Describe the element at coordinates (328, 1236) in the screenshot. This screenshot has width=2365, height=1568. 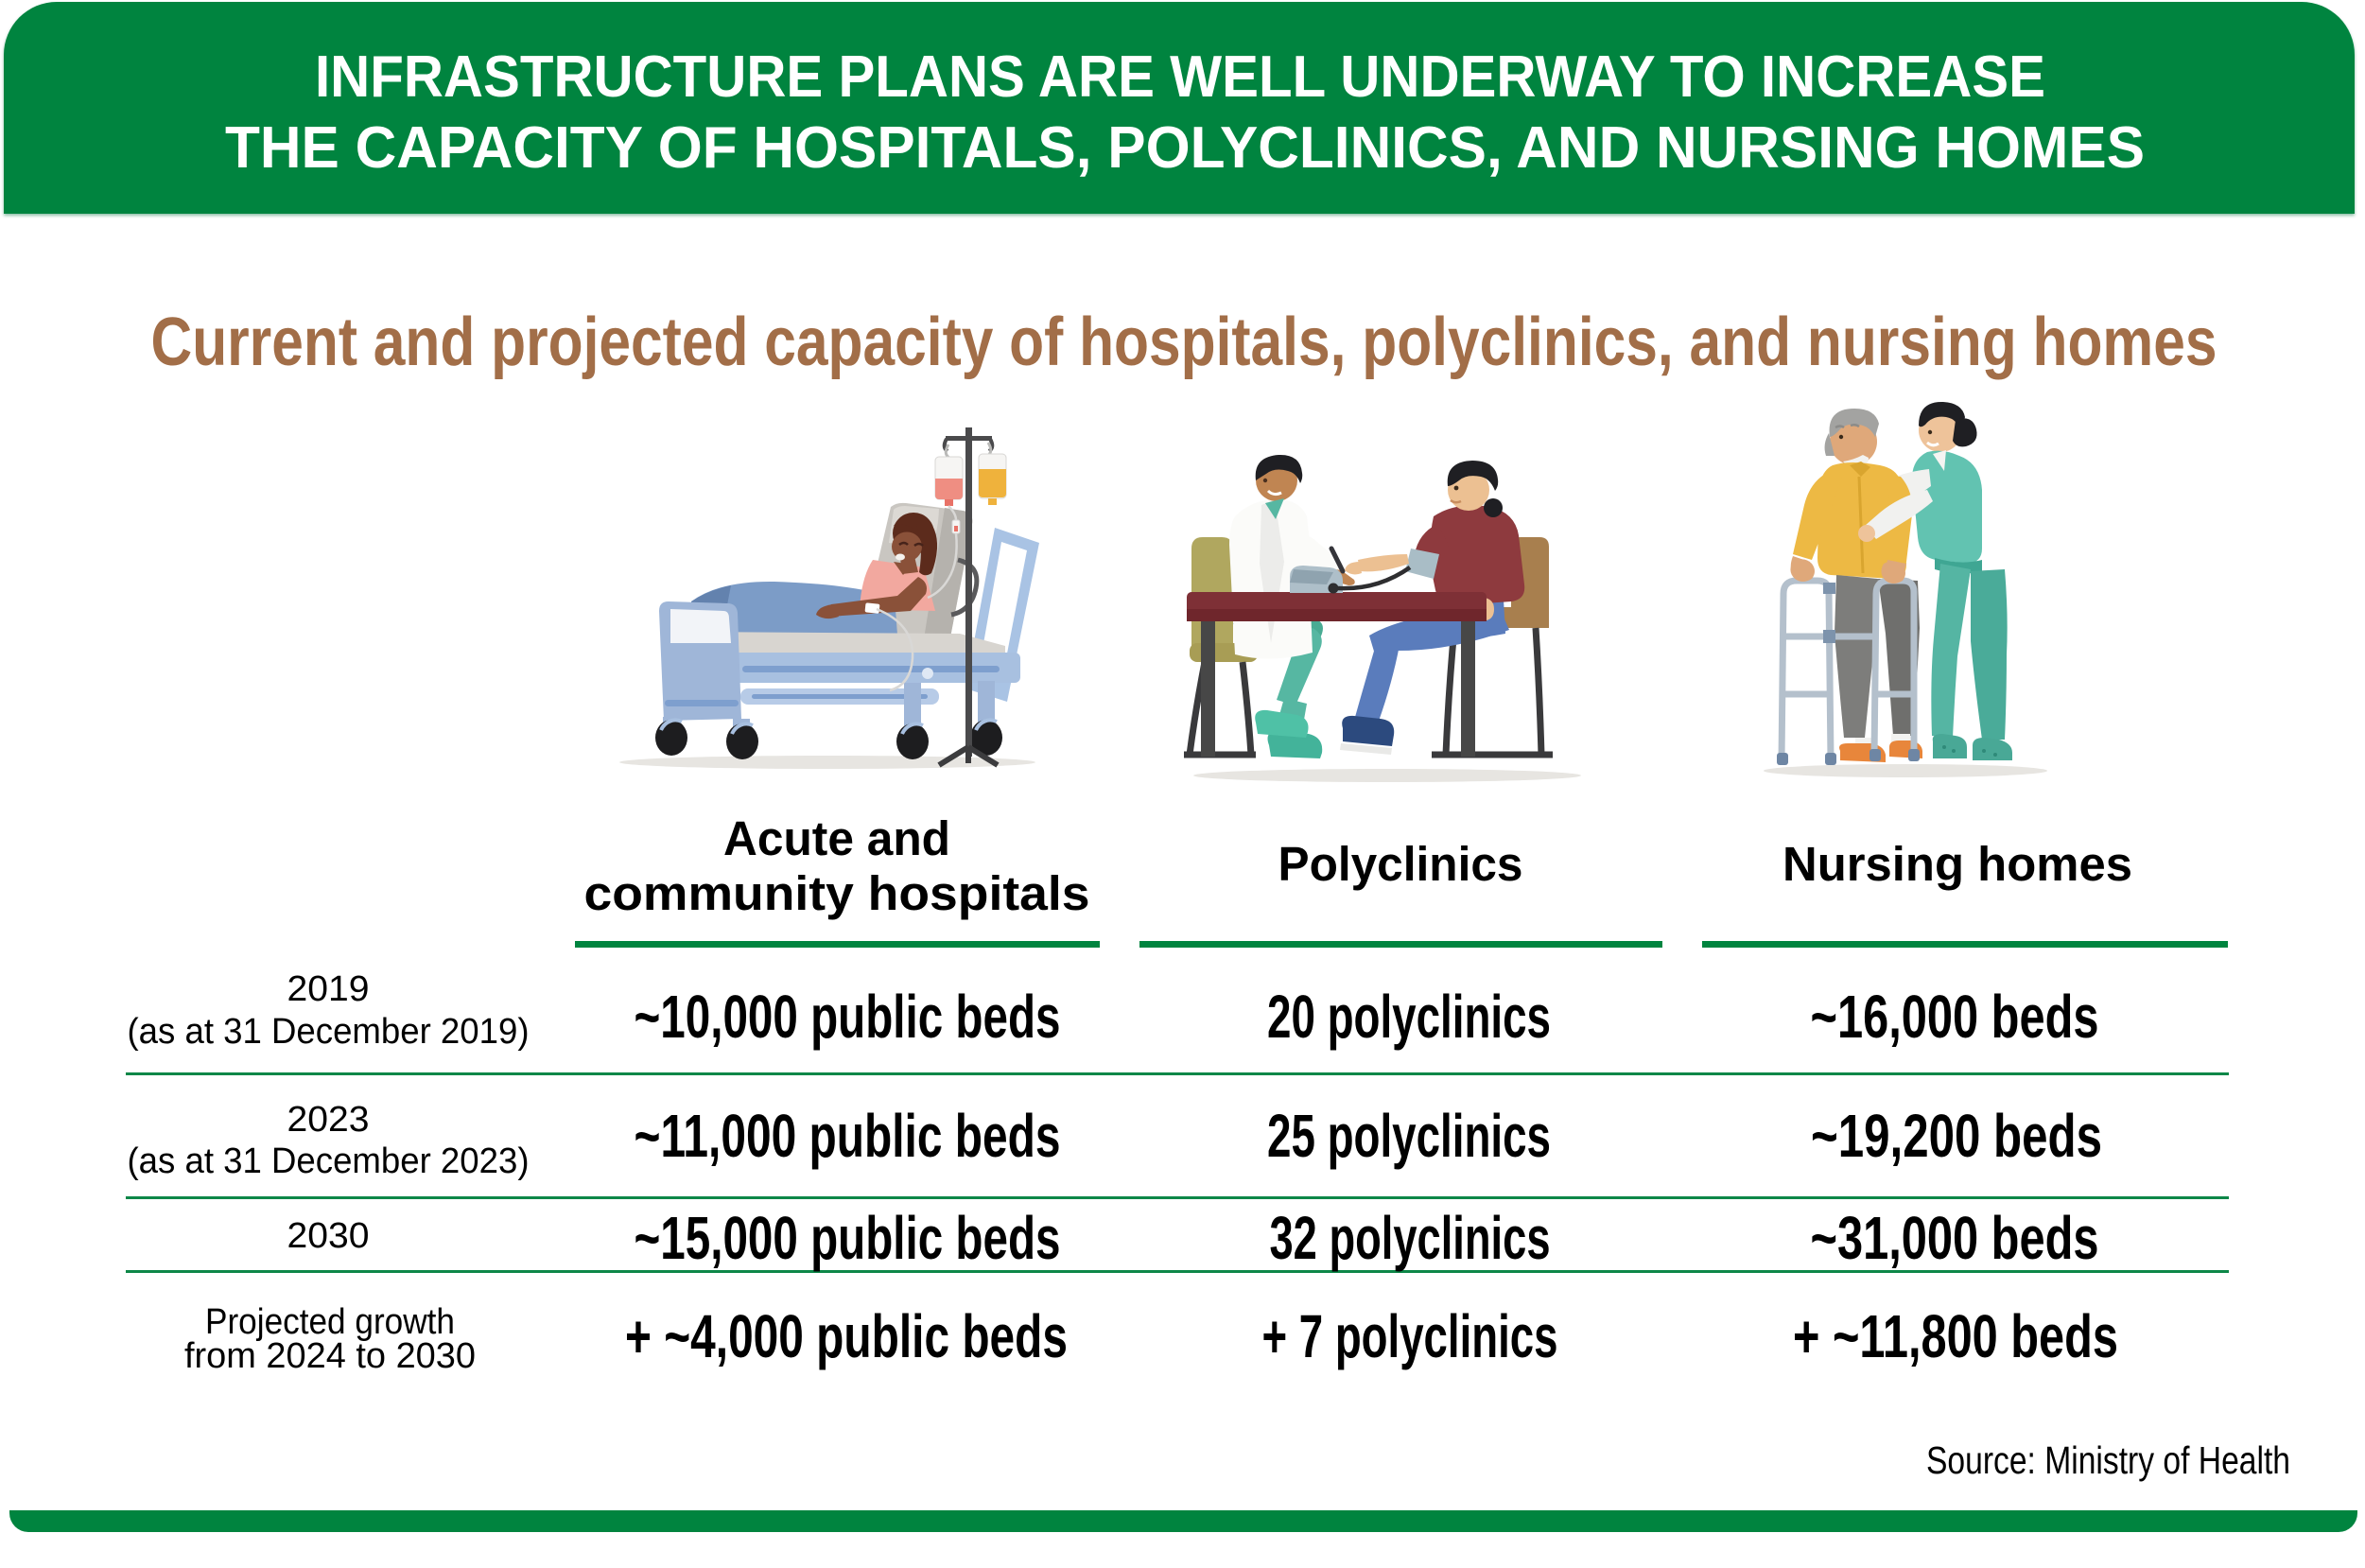
I see `svg-text: 2030` at that location.